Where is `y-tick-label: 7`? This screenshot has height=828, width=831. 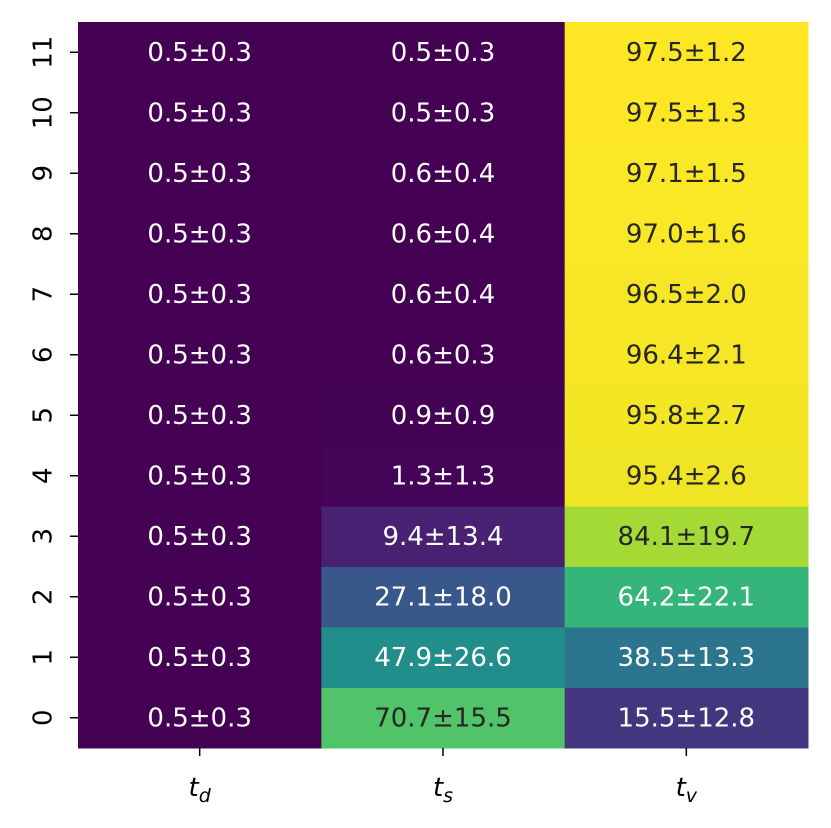 y-tick-label: 7 is located at coordinates (44, 294).